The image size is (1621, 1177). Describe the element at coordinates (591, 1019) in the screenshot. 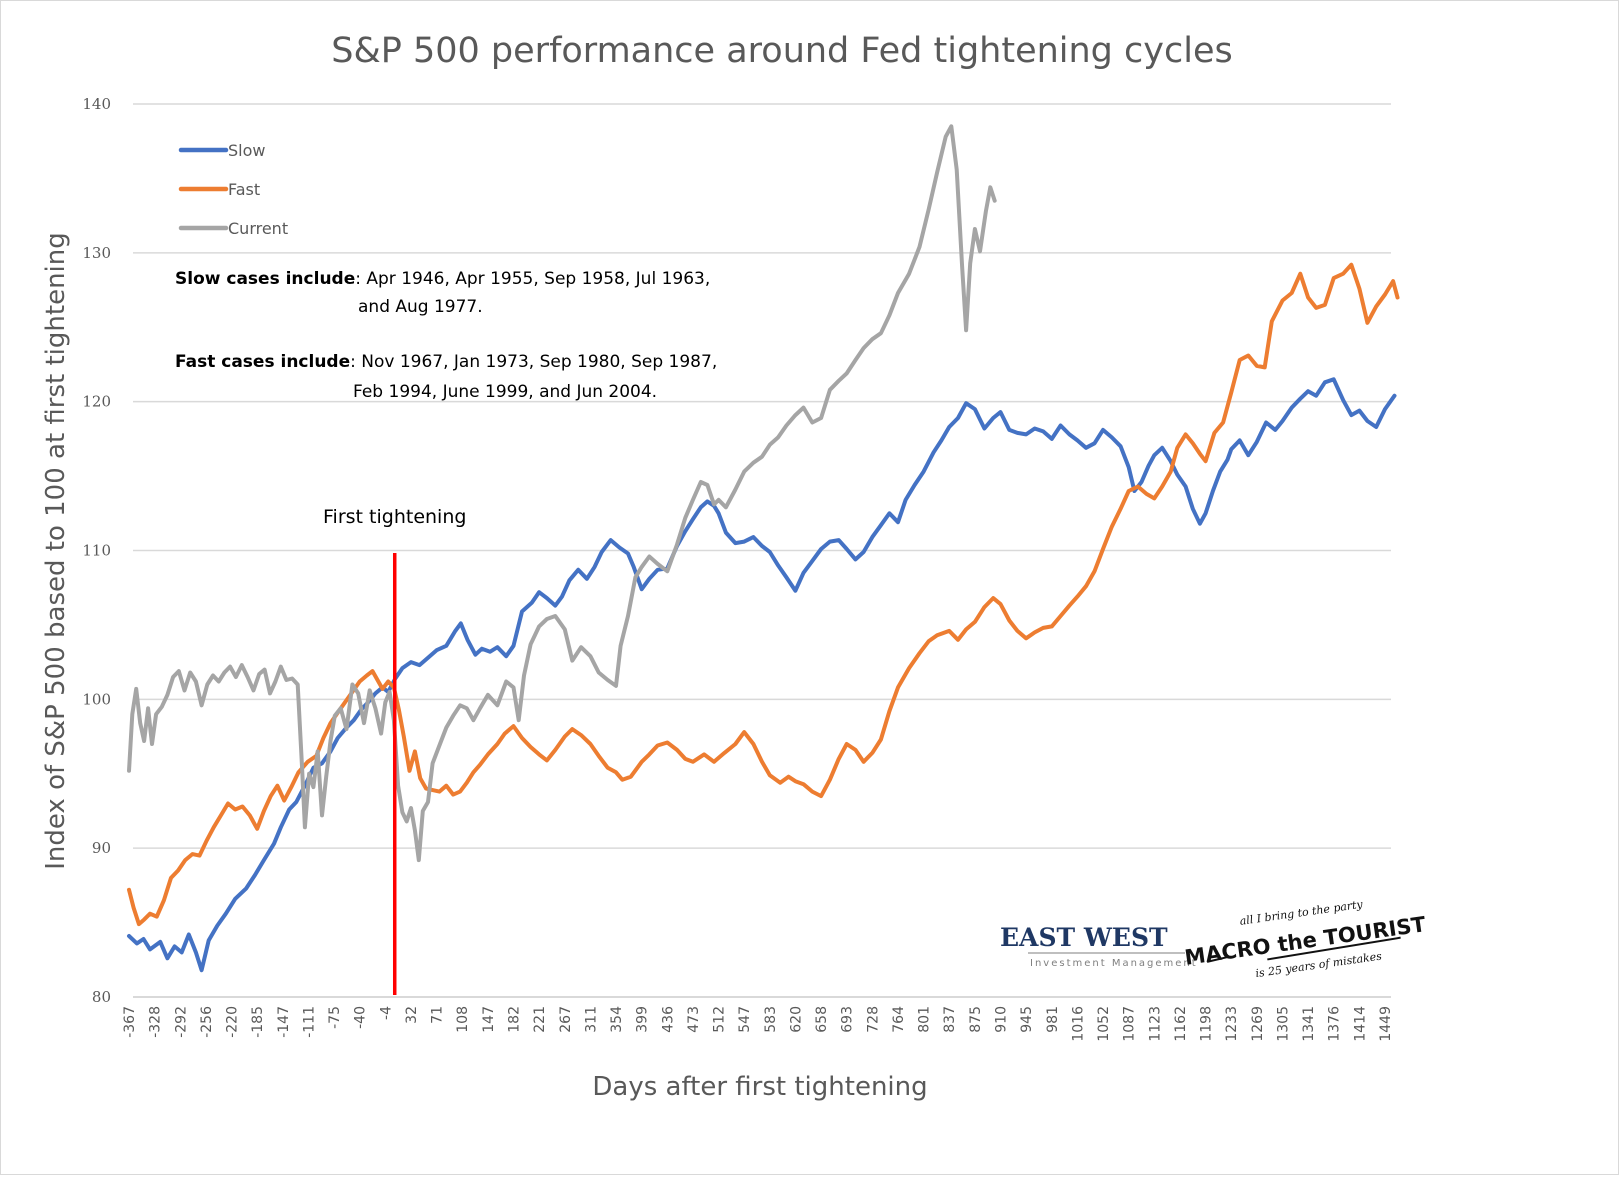

I see `x-tick-label: 311` at that location.